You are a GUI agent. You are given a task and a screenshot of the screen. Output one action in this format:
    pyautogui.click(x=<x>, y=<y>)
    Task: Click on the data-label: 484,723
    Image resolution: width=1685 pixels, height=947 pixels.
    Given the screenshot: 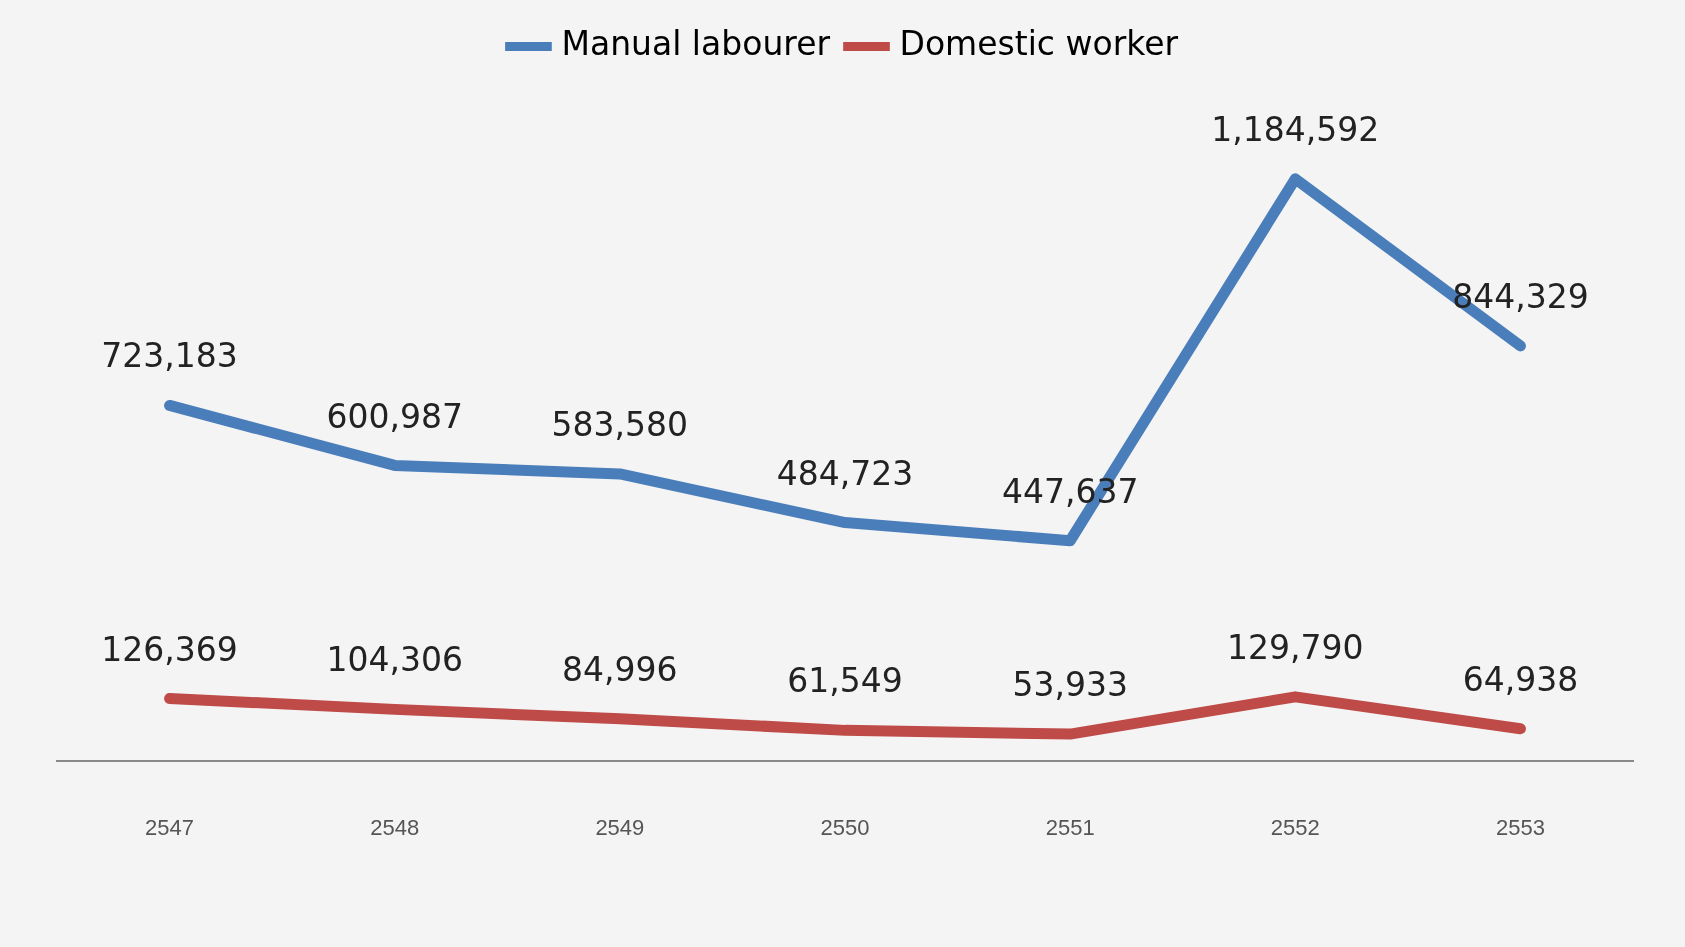 What is the action you would take?
    pyautogui.click(x=845, y=473)
    